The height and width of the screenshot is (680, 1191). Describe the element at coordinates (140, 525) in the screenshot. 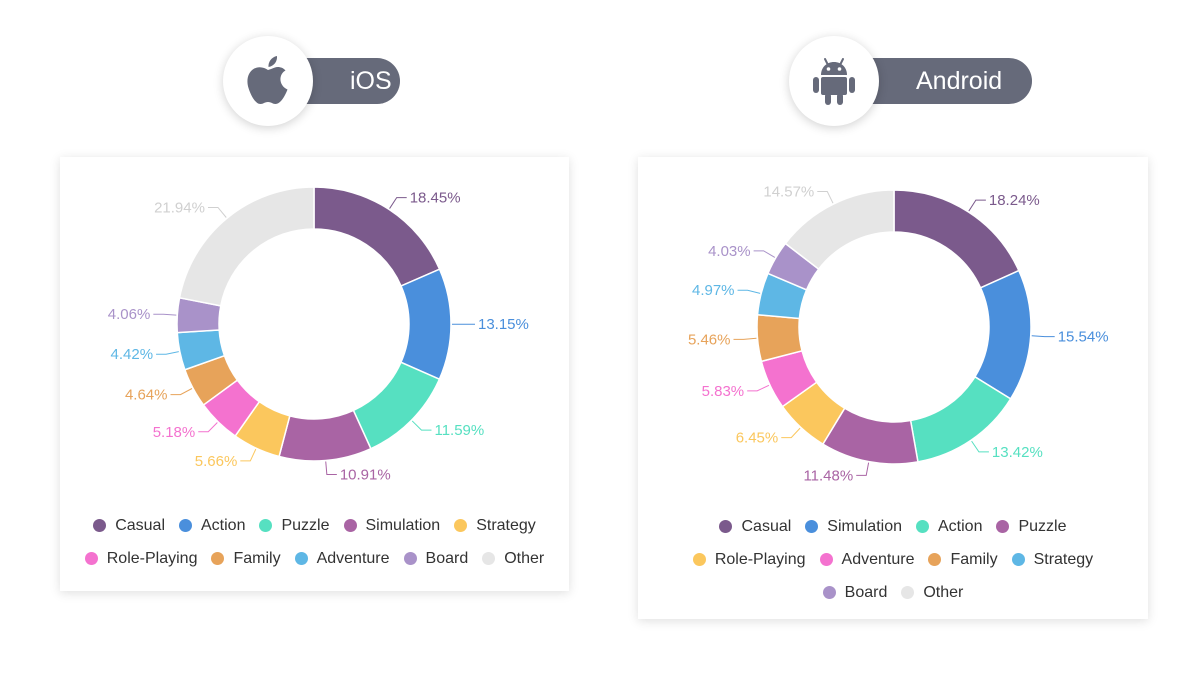

I see `ios-legend-label-casual: Casual` at that location.